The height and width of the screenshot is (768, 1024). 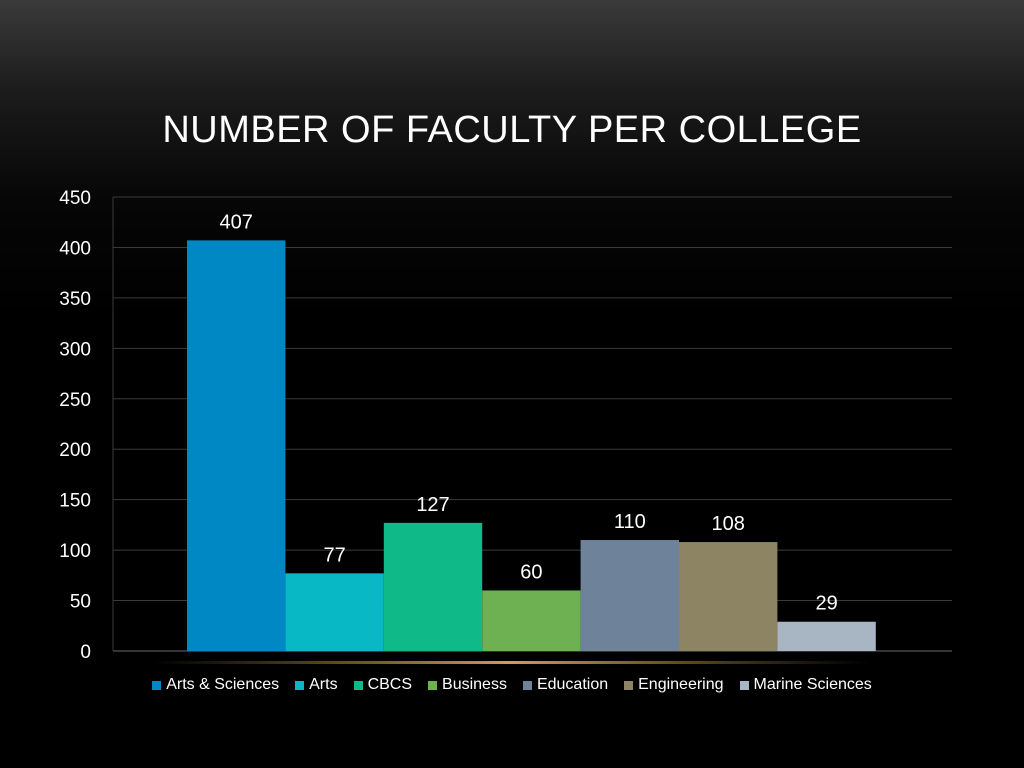 What do you see at coordinates (572, 684) in the screenshot?
I see `legend-label: Education` at bounding box center [572, 684].